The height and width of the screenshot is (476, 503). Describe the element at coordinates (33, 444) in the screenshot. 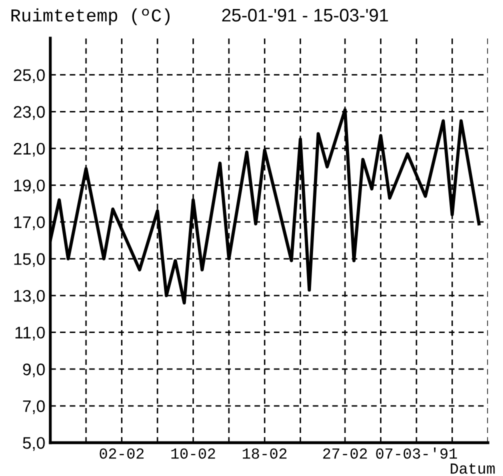

I see `y-tick-label: 5,0` at that location.